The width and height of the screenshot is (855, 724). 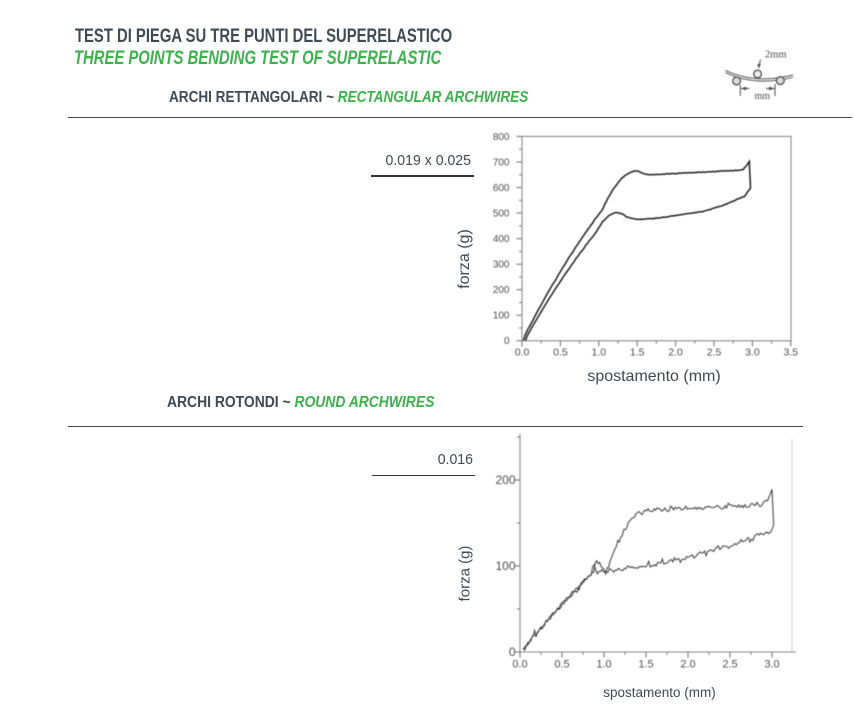 I want to click on svg-text: 600, so click(x=501, y=188).